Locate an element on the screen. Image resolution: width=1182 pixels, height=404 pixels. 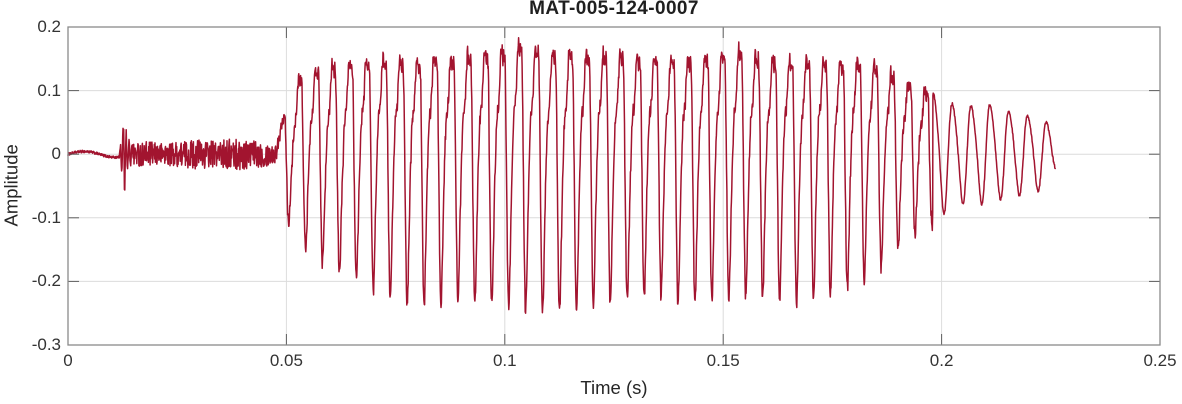
x-tick-label: 0.15 is located at coordinates (723, 360).